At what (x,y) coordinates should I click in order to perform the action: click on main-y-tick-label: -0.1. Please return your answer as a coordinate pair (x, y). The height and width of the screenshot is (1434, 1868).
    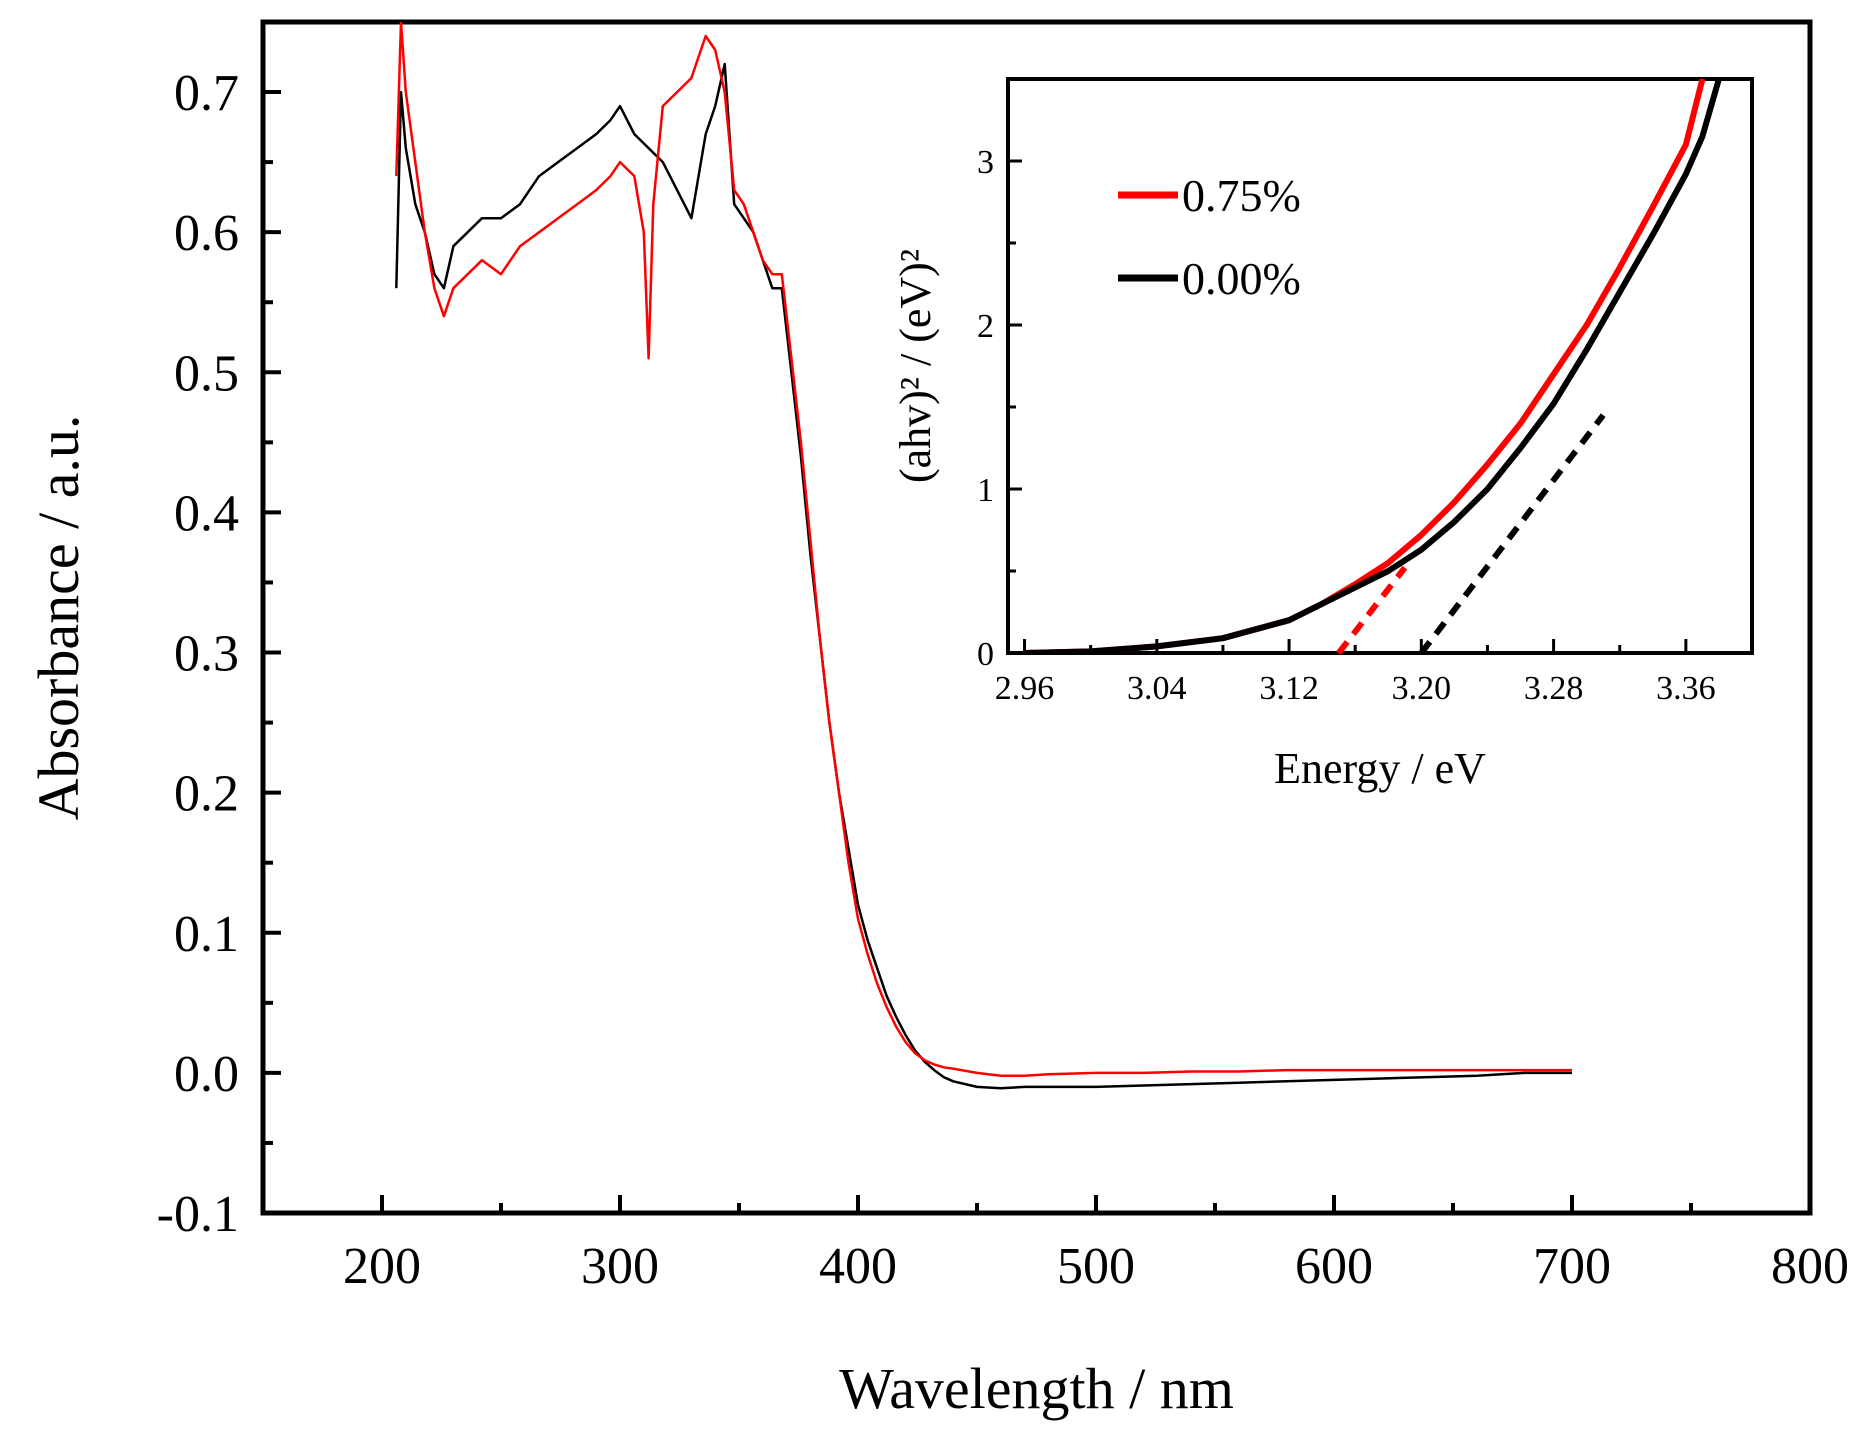
    Looking at the image, I should click on (198, 1214).